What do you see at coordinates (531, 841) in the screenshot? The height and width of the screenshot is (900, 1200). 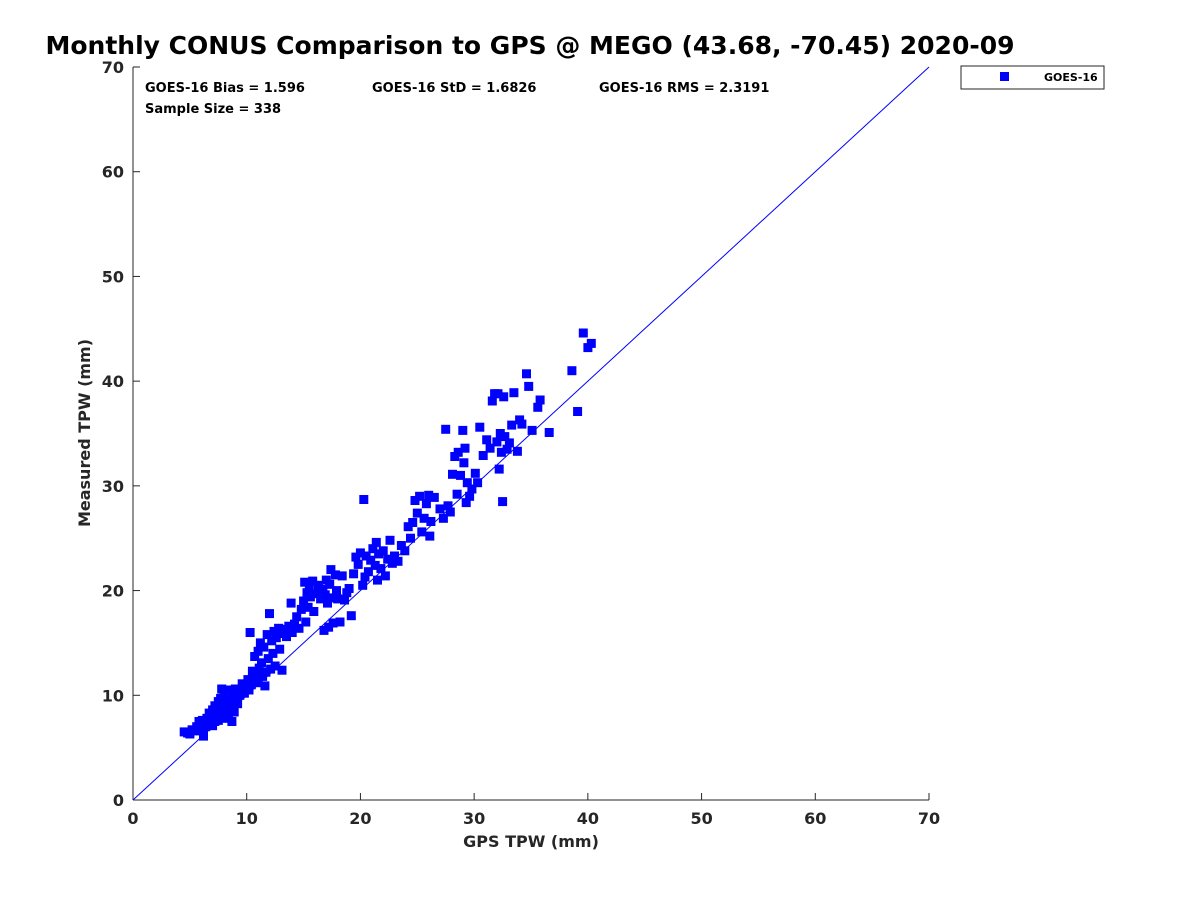 I see `x-axis-label: GPS TPW (mm)` at bounding box center [531, 841].